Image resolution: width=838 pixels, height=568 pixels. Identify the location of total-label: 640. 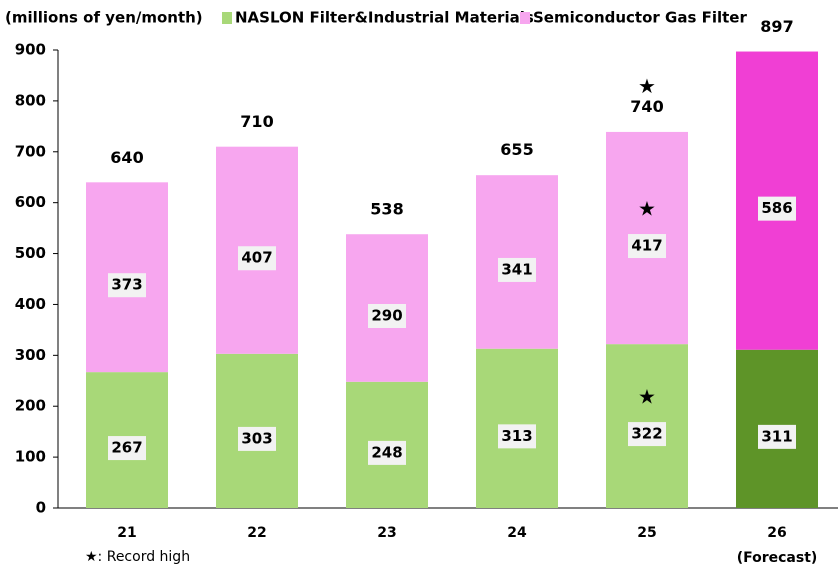
(126, 157).